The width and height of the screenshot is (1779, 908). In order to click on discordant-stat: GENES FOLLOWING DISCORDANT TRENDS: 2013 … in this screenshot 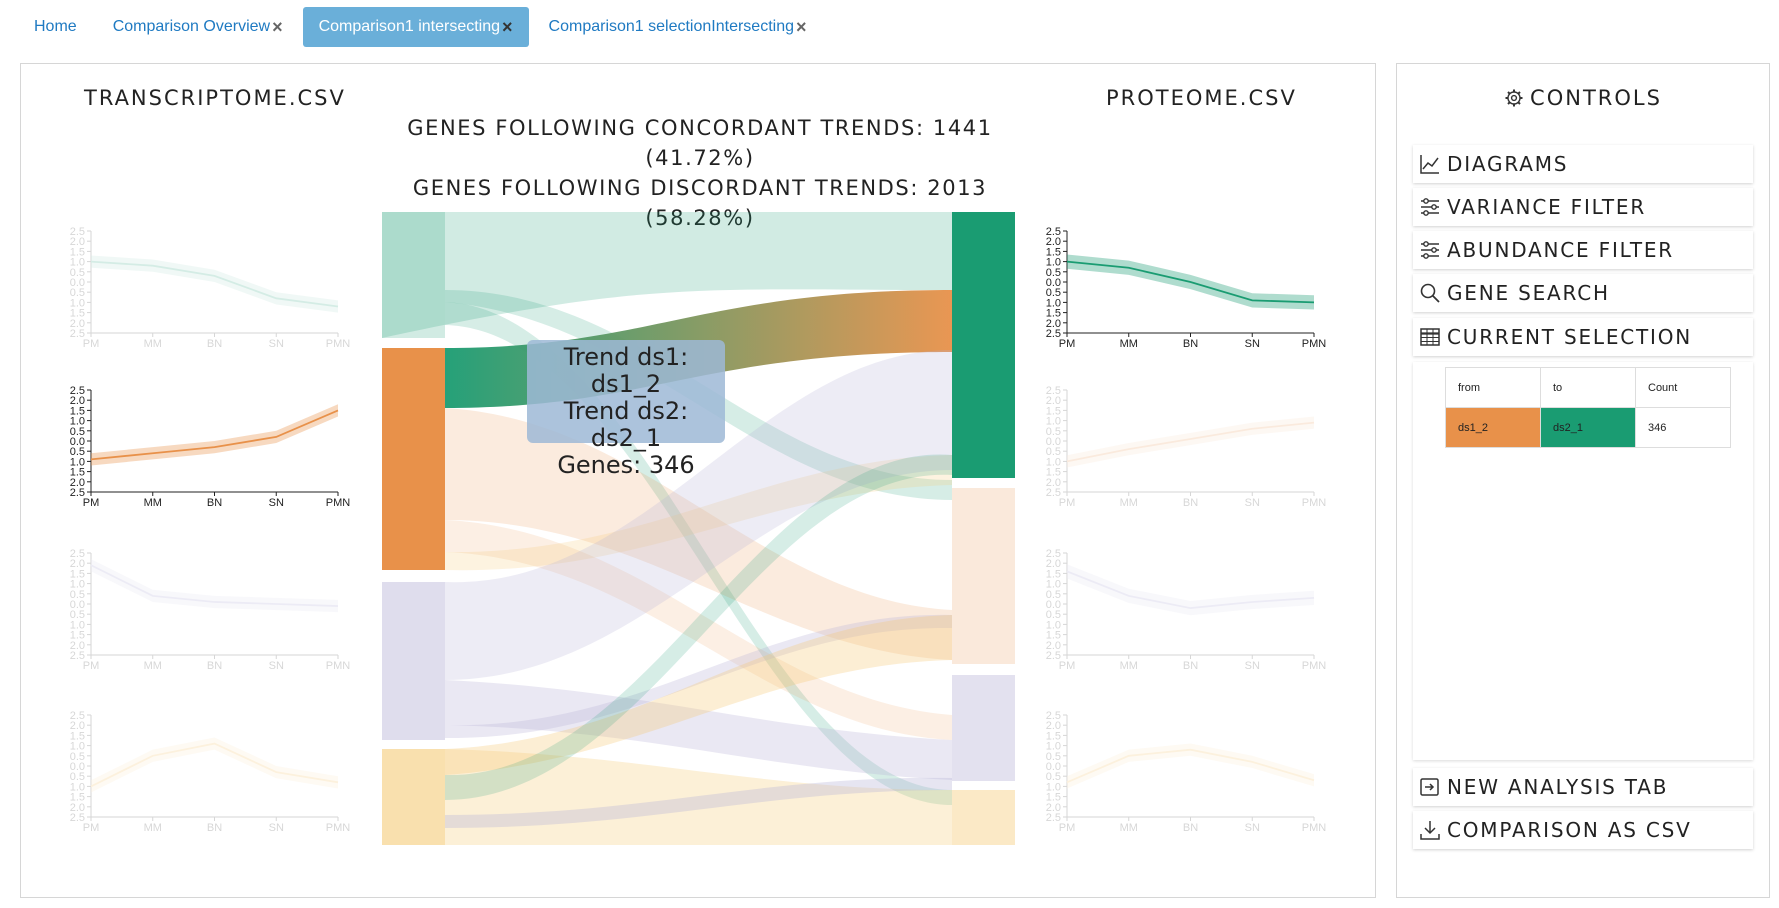, I will do `click(700, 203)`.